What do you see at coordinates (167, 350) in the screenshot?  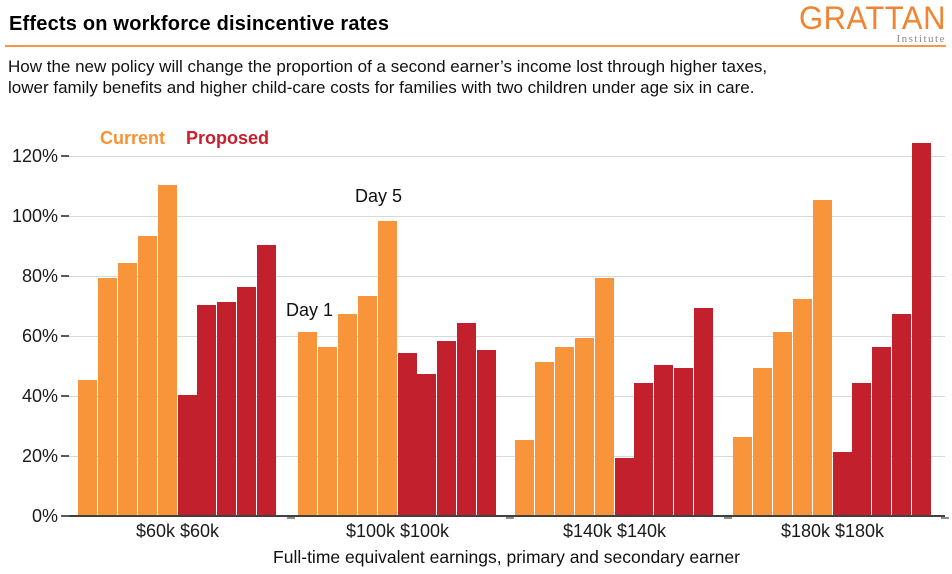 I see `bar-current-group1-day5` at bounding box center [167, 350].